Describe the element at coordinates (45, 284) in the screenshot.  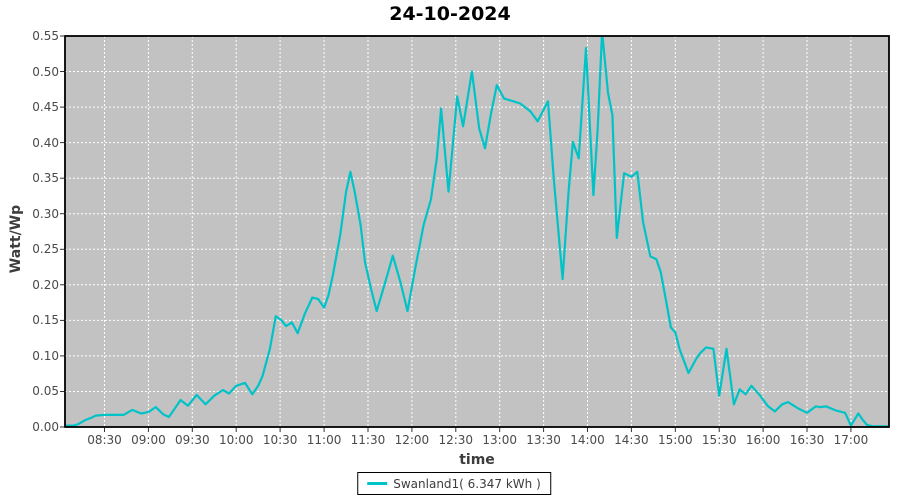
I see `y-tick-label: 0.20` at that location.